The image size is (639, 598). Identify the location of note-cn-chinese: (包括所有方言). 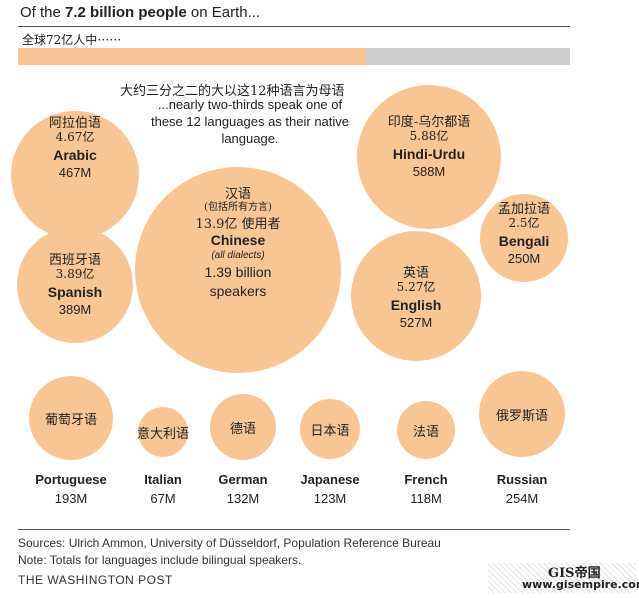
(238, 207).